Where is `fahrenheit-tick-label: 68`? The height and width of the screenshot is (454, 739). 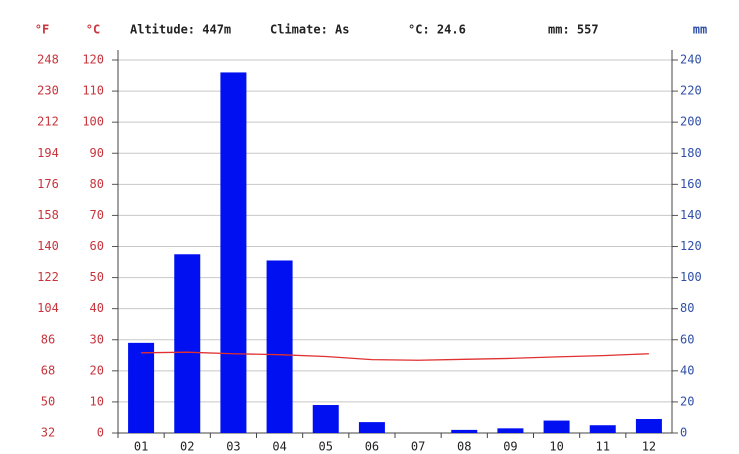
fahrenheit-tick-label: 68 is located at coordinates (48, 370).